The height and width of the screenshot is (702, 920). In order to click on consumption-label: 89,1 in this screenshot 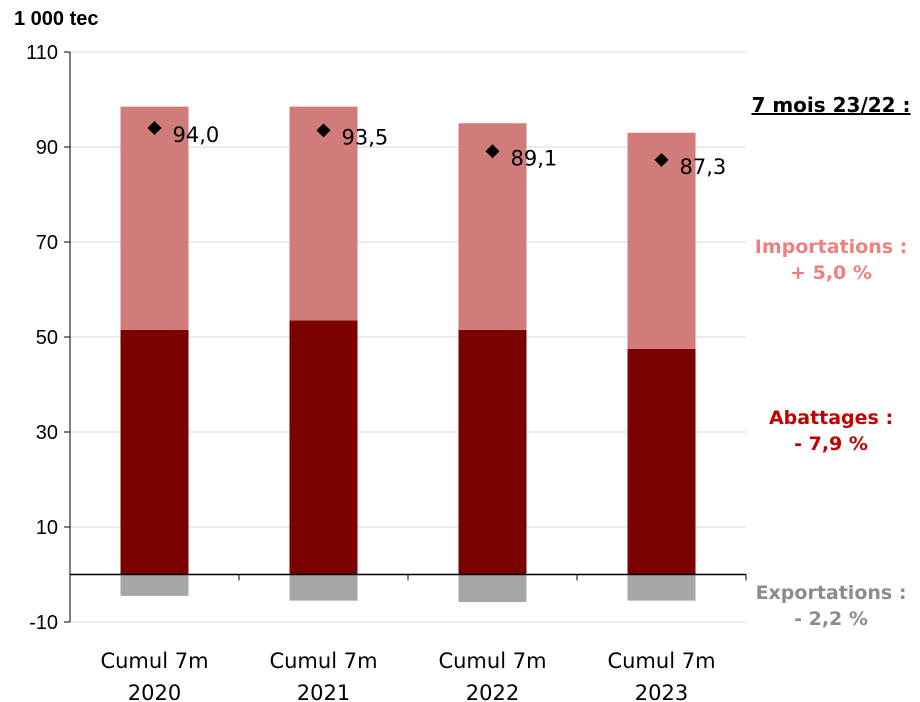, I will do `click(534, 158)`.